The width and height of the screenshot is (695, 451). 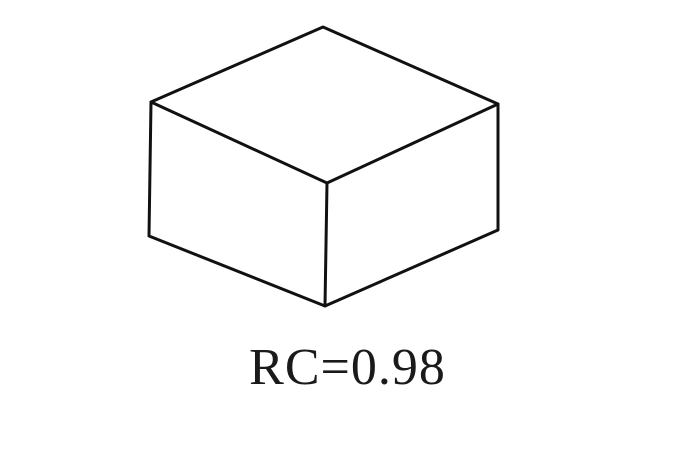 What do you see at coordinates (238, 204) in the screenshot?
I see `box-left-face` at bounding box center [238, 204].